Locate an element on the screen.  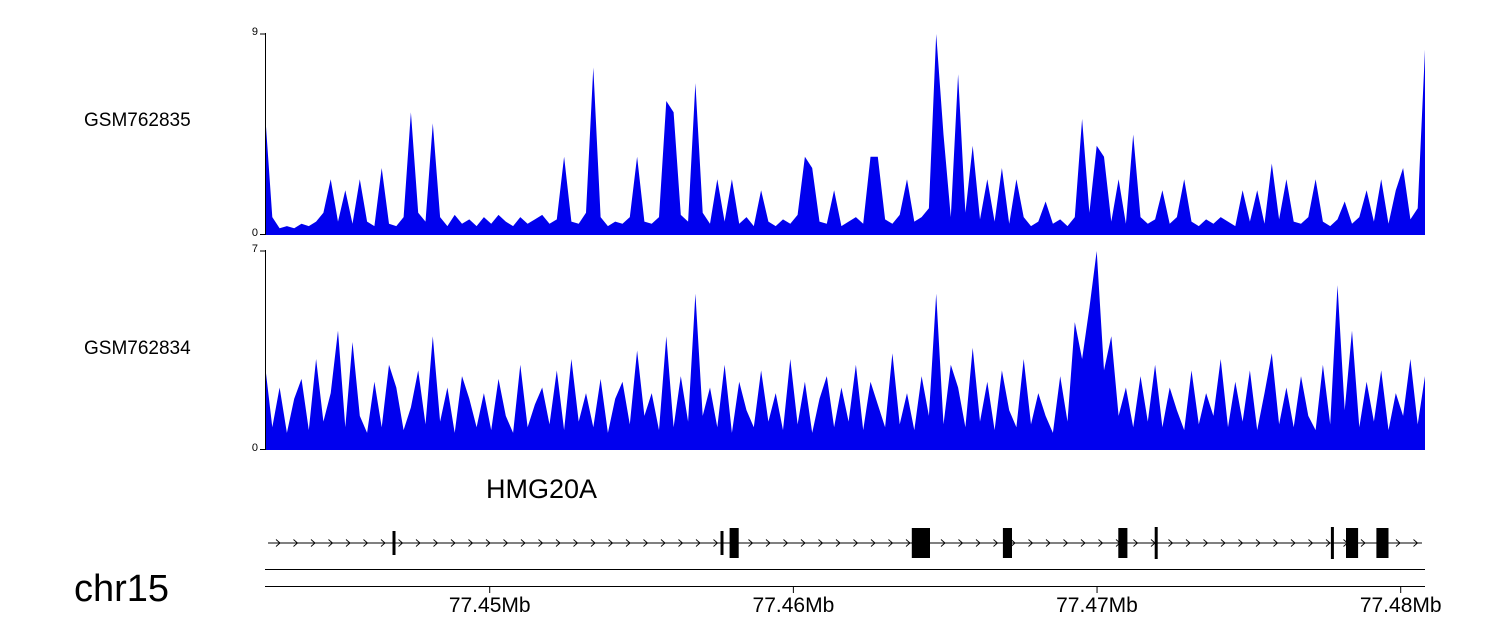
genome-axis-track: 77.45Mb 77.46Mb 77.47Mb 77.48Mb is located at coordinates (853, 593).